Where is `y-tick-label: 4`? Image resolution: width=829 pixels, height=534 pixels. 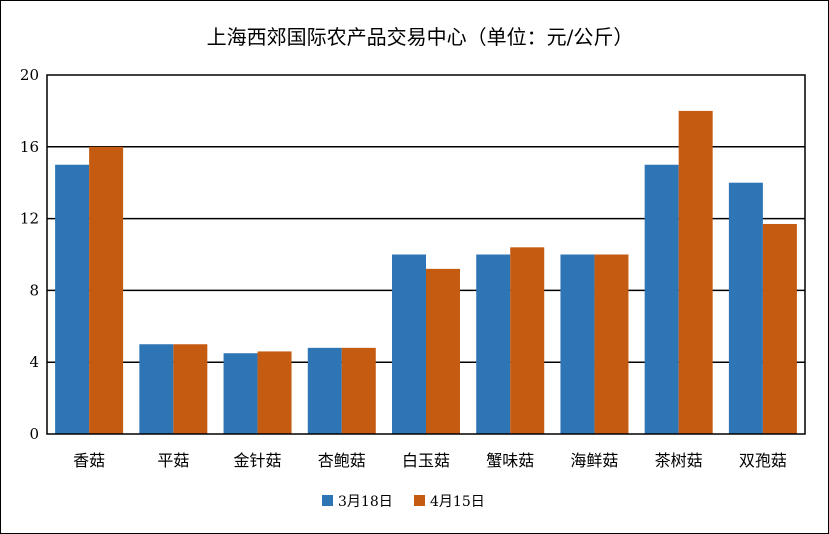
y-tick-label: 4 is located at coordinates (34, 362).